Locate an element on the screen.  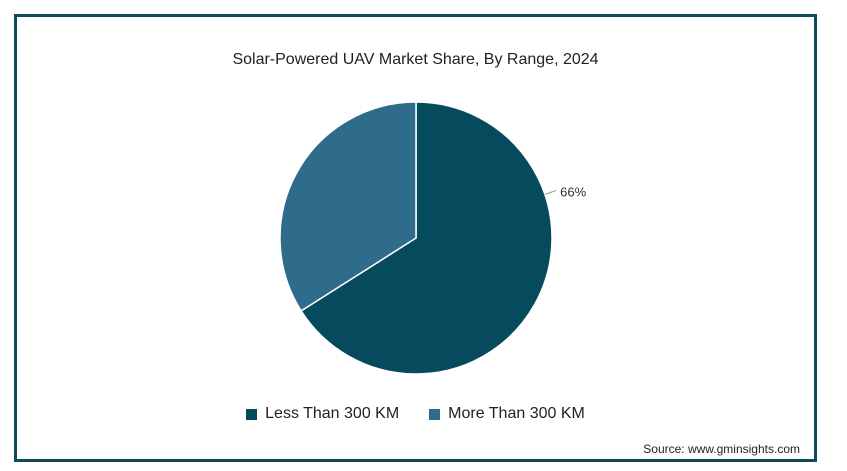
legend-item-less-than-300-km: Less Than 300 KM is located at coordinates (322, 414).